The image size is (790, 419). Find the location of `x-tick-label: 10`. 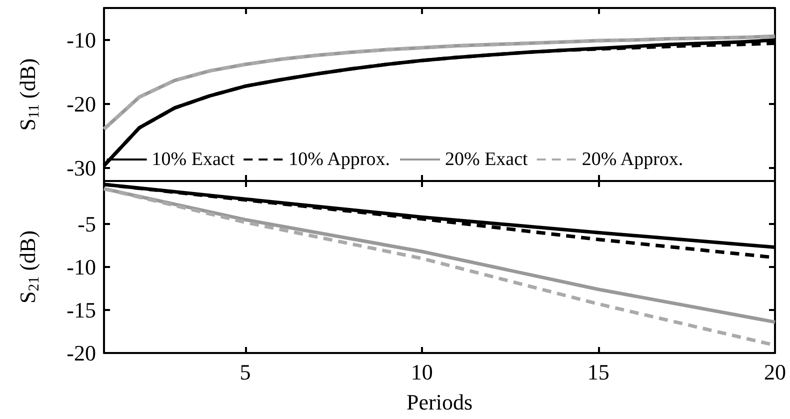

x-tick-label: 10 is located at coordinates (421, 372).